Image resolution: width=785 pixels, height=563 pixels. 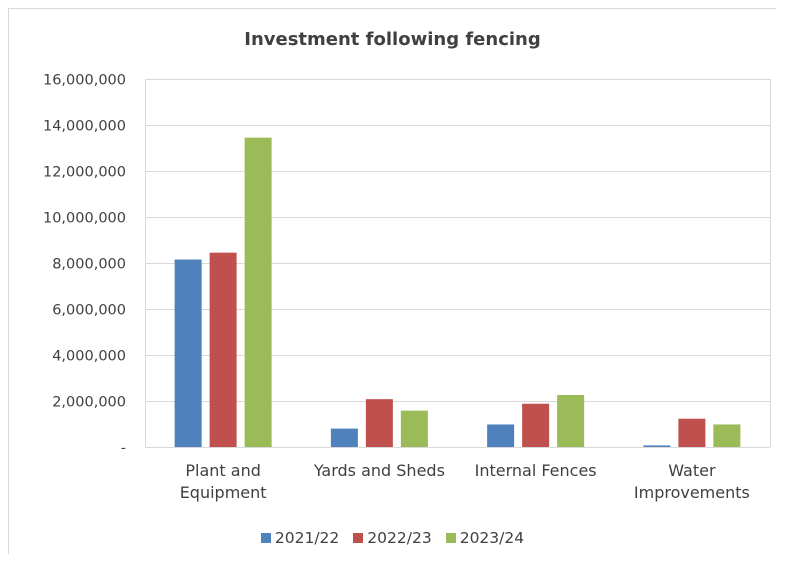 I want to click on y-tick-label: 4,000,000, so click(x=89, y=357).